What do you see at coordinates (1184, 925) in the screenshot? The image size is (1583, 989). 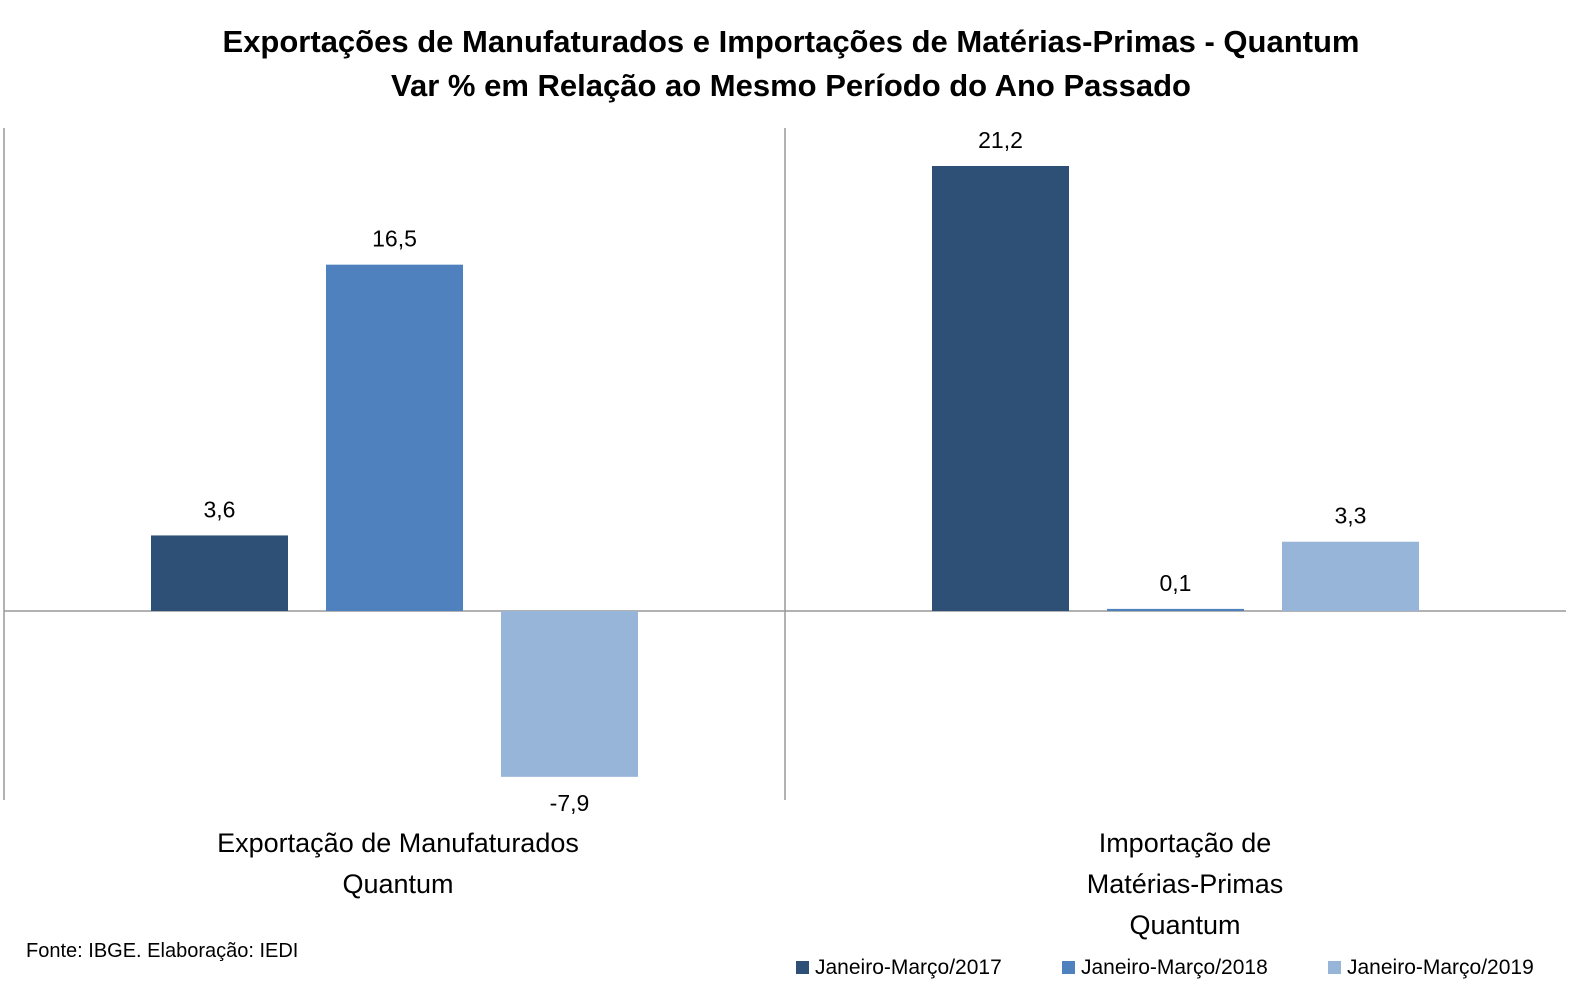 I see `category-label-2-line-3: Quantum` at bounding box center [1184, 925].